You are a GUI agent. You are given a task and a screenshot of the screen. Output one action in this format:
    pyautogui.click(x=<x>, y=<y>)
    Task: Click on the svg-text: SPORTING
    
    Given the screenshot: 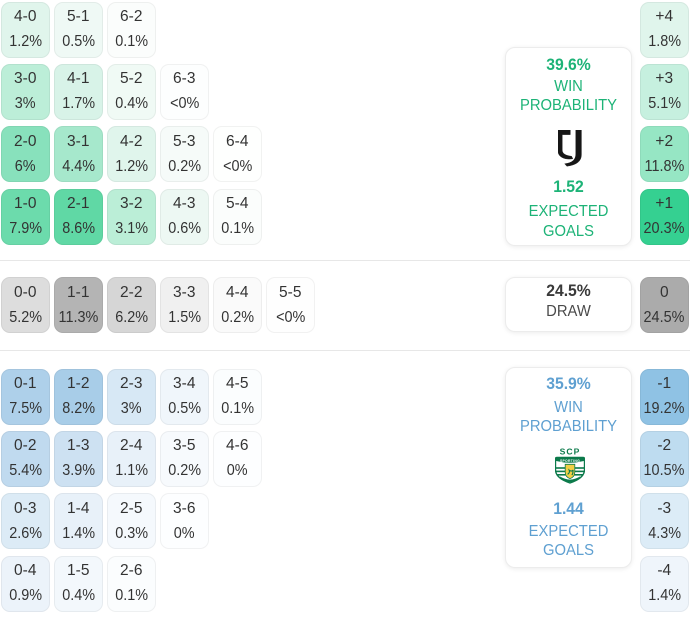 What is the action you would take?
    pyautogui.click(x=570, y=461)
    